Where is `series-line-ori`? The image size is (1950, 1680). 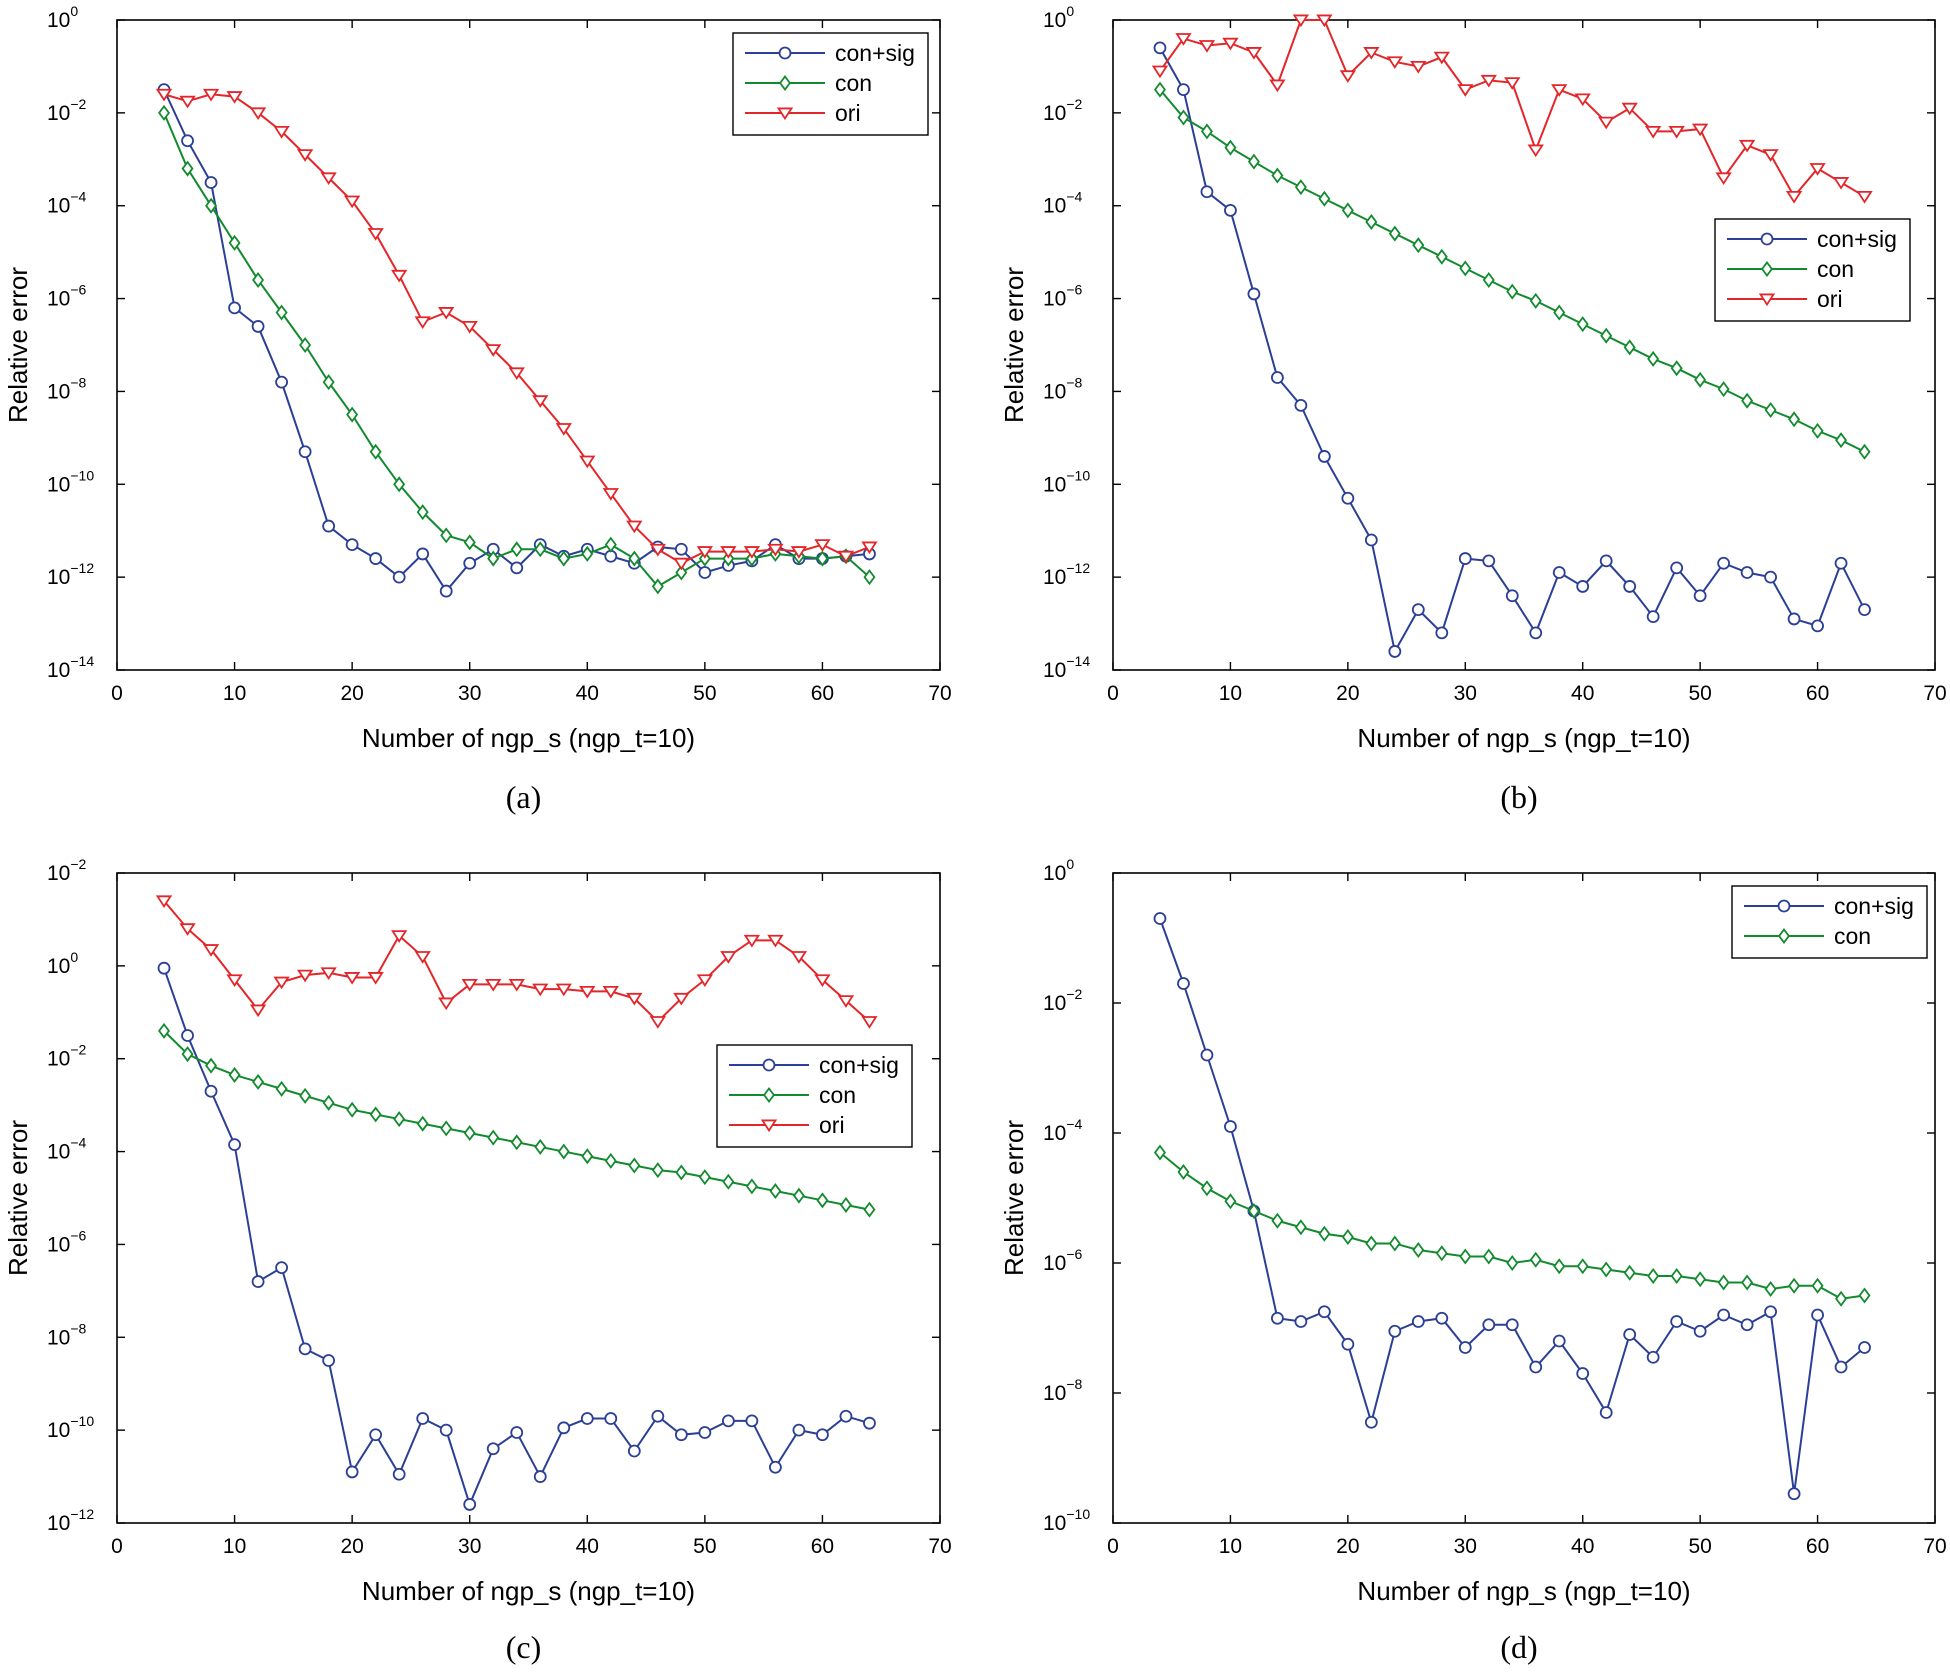
series-line-ori is located at coordinates (516, 329).